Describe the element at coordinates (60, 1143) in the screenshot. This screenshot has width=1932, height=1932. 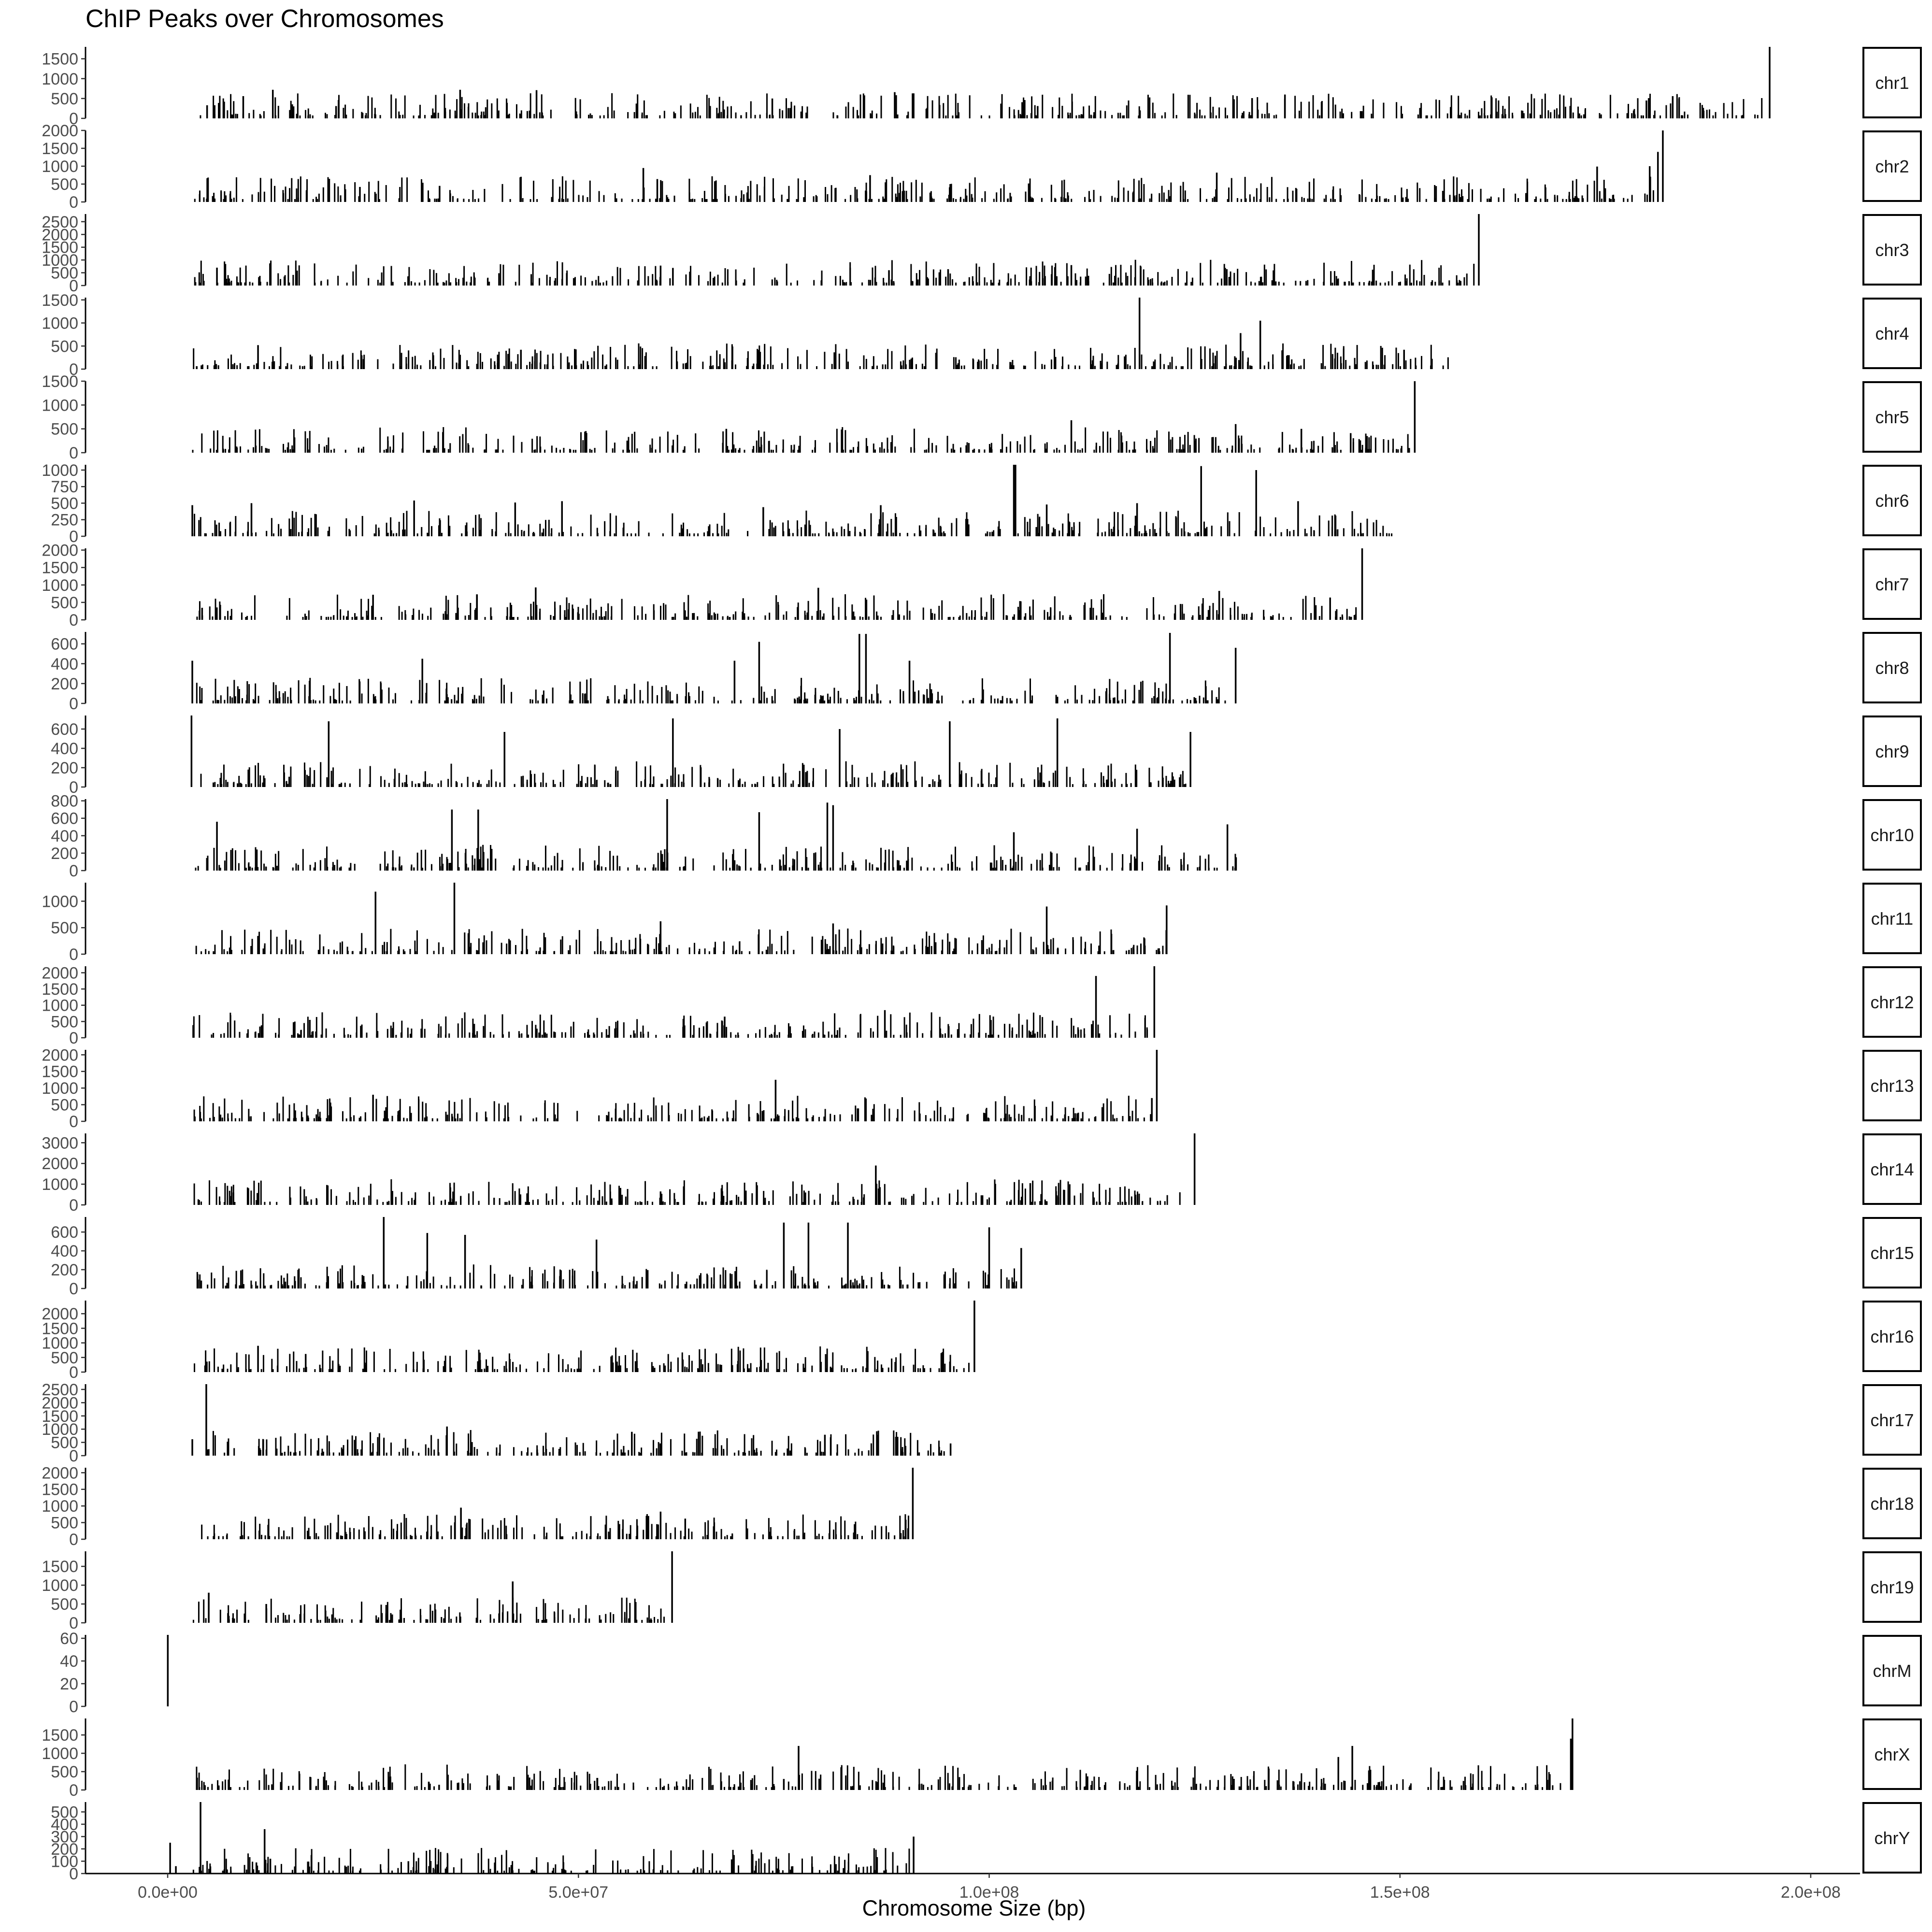
I see `y-tick-label: 3000` at that location.